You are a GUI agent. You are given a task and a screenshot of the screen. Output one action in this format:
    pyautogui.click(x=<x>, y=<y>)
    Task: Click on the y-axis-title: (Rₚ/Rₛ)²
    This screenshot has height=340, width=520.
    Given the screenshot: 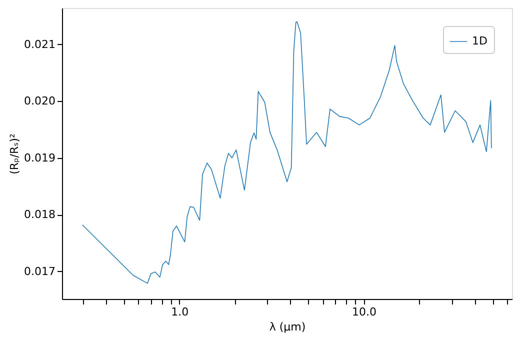 What is the action you would take?
    pyautogui.click(x=15, y=154)
    